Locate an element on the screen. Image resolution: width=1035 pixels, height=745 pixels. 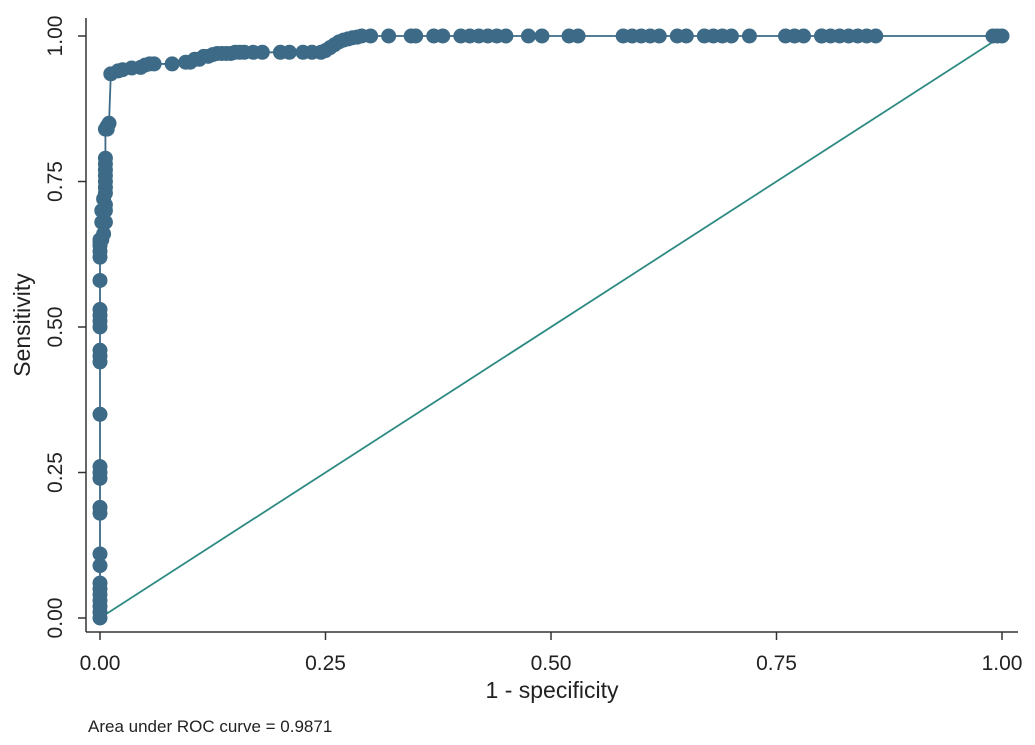
y-ticks: 0.00 0.25 0.50 0.75 1.00 is located at coordinates (65, 327).